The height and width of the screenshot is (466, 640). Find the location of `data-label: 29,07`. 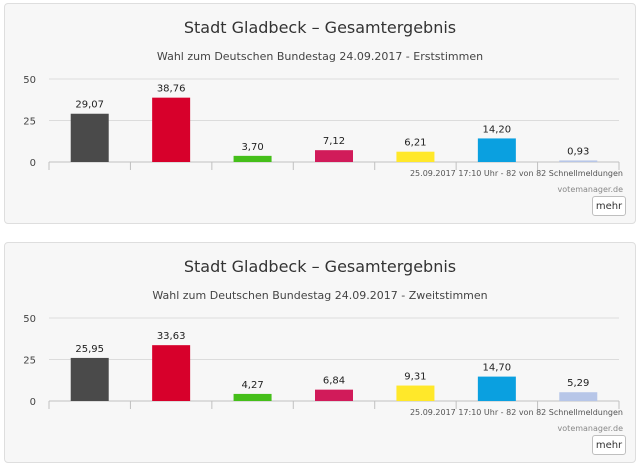

data-label: 29,07 is located at coordinates (89, 105).